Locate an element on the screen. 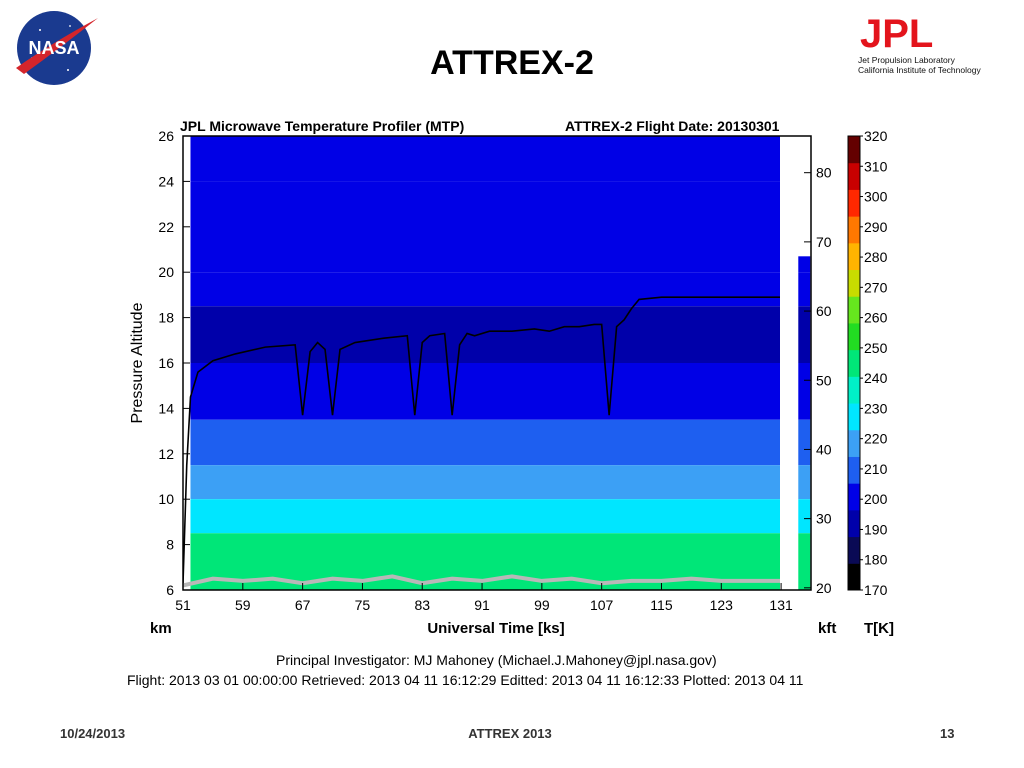  footer-date: 10/24/2013 is located at coordinates (93, 733).